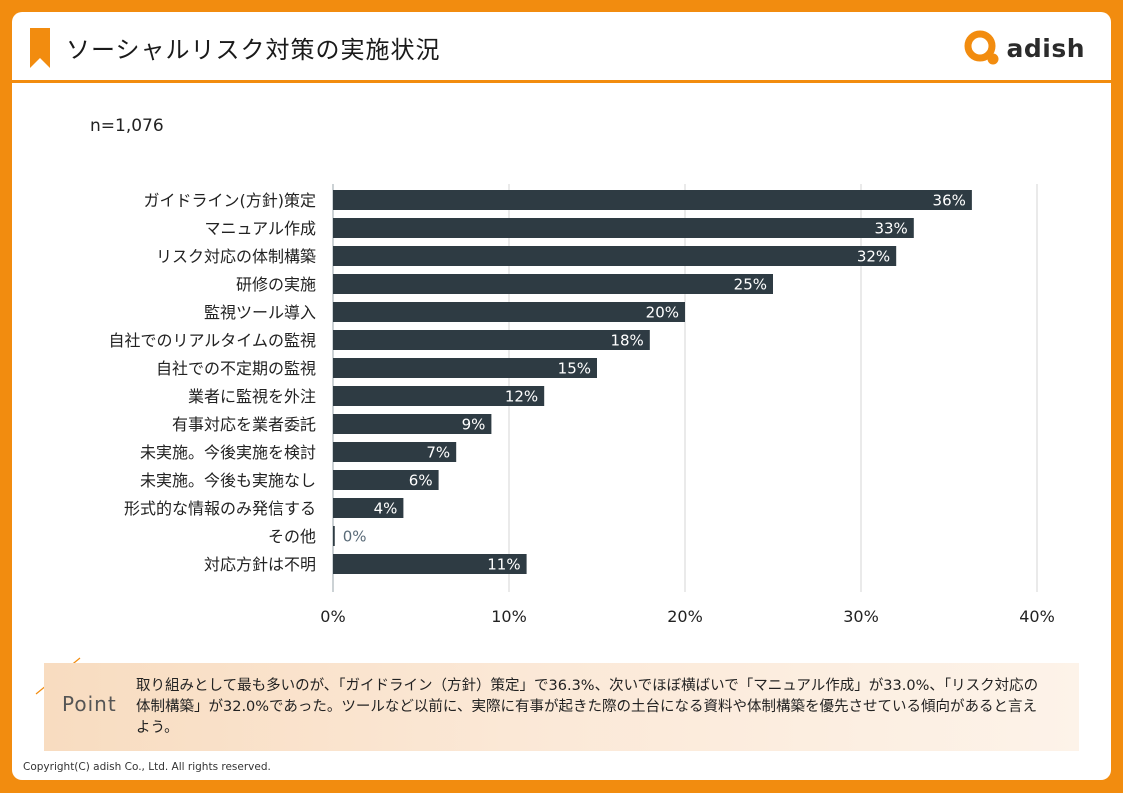 The image size is (1123, 793). Describe the element at coordinates (561, 47) in the screenshot. I see `header: ソーシャルリスク対策の実施状況 adish` at that location.